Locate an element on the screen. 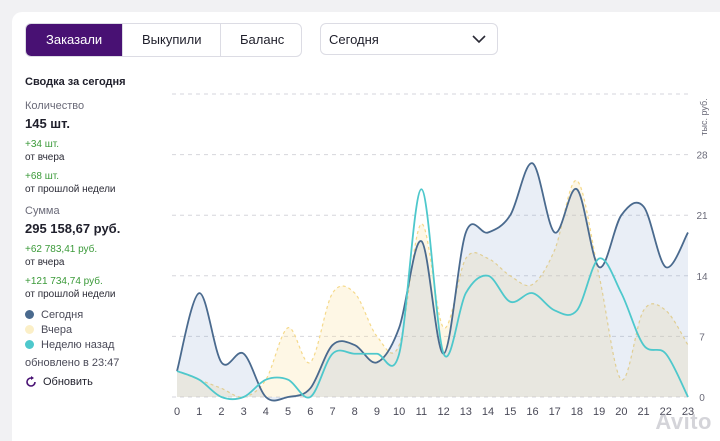 Image resolution: width=720 pixels, height=441 pixels. sum-value: 295 158,67 руб. is located at coordinates (73, 228).